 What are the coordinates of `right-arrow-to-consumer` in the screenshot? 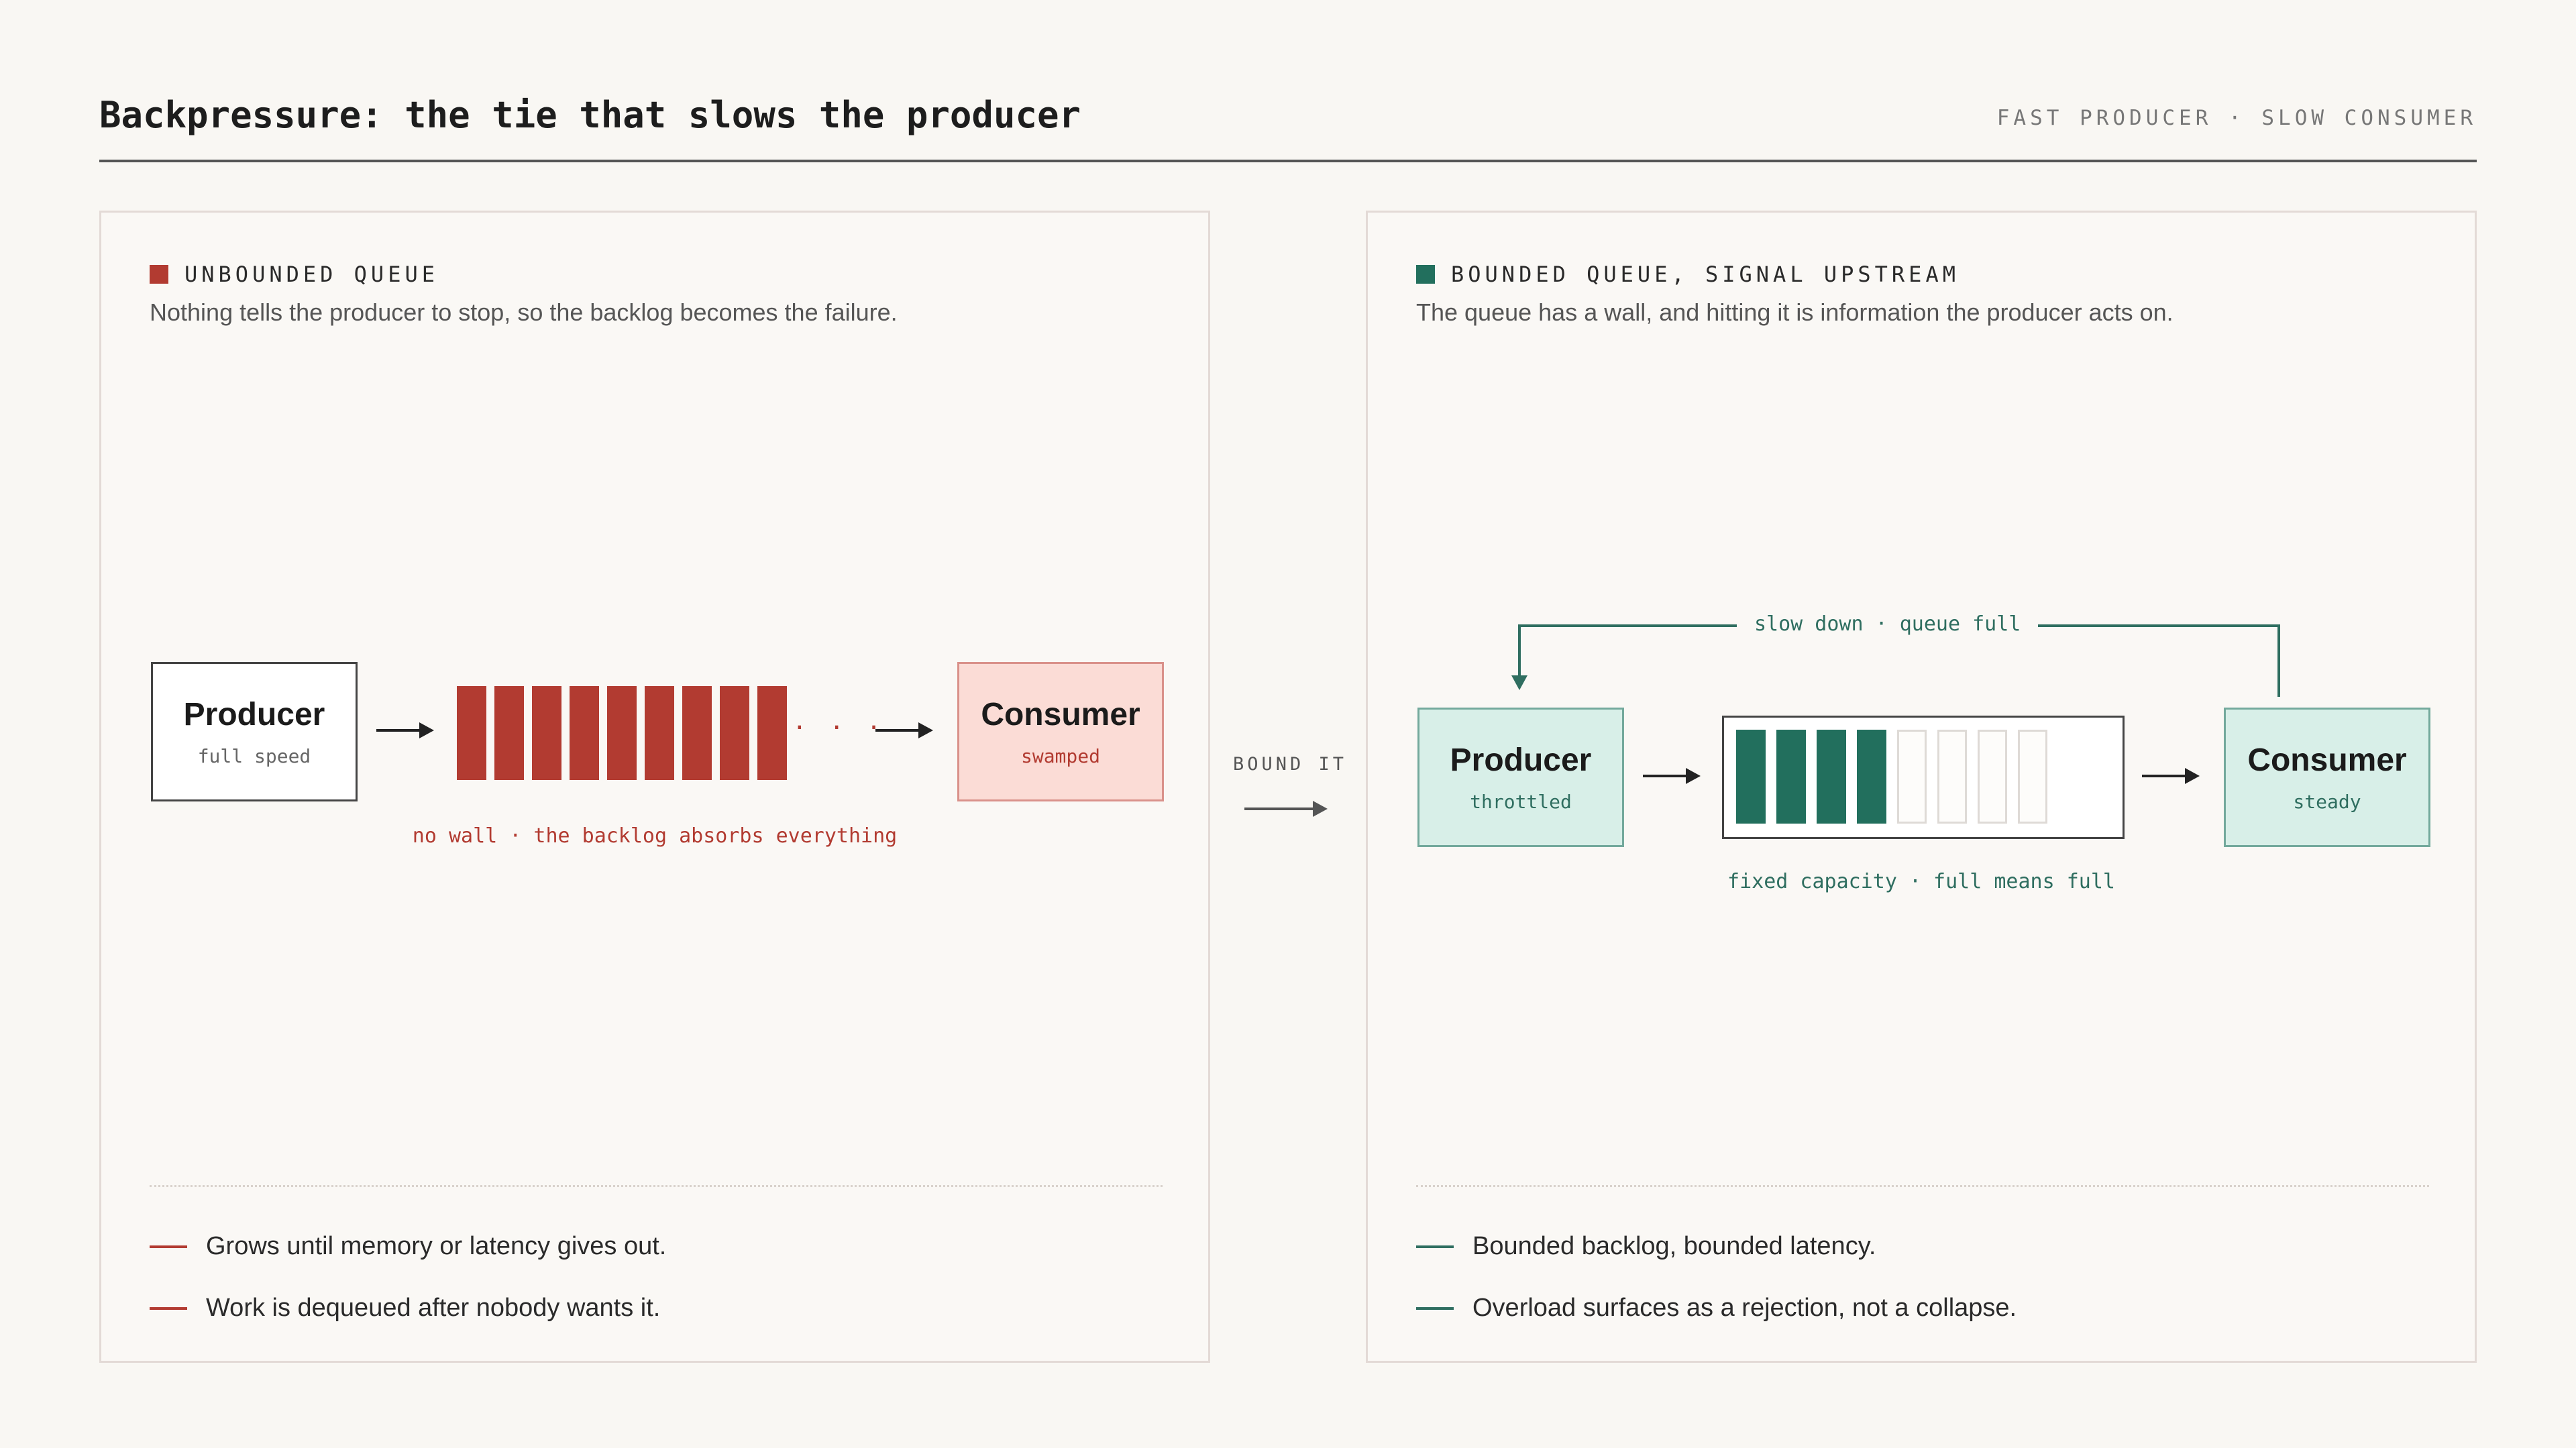 It's located at (2171, 776).